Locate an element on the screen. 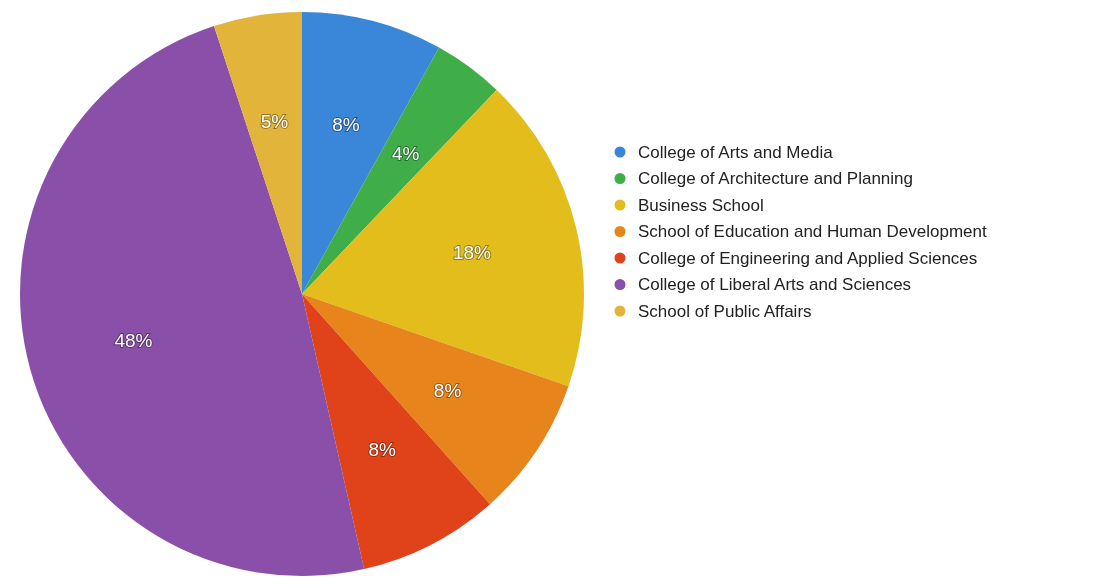  data-label: 4% is located at coordinates (405, 153).